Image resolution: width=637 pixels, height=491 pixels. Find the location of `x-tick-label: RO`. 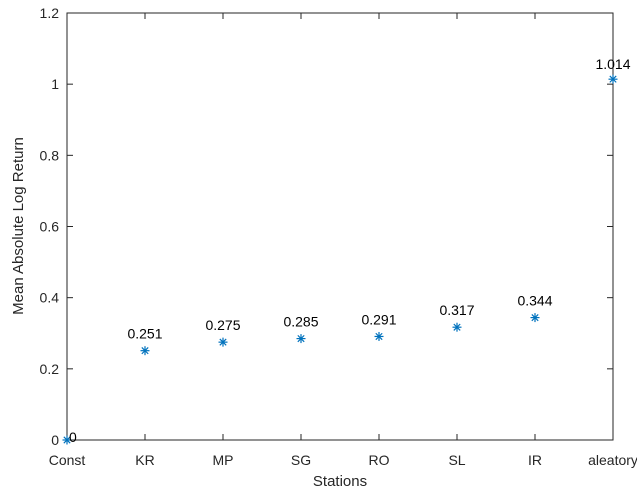

x-tick-label: RO is located at coordinates (379, 460).